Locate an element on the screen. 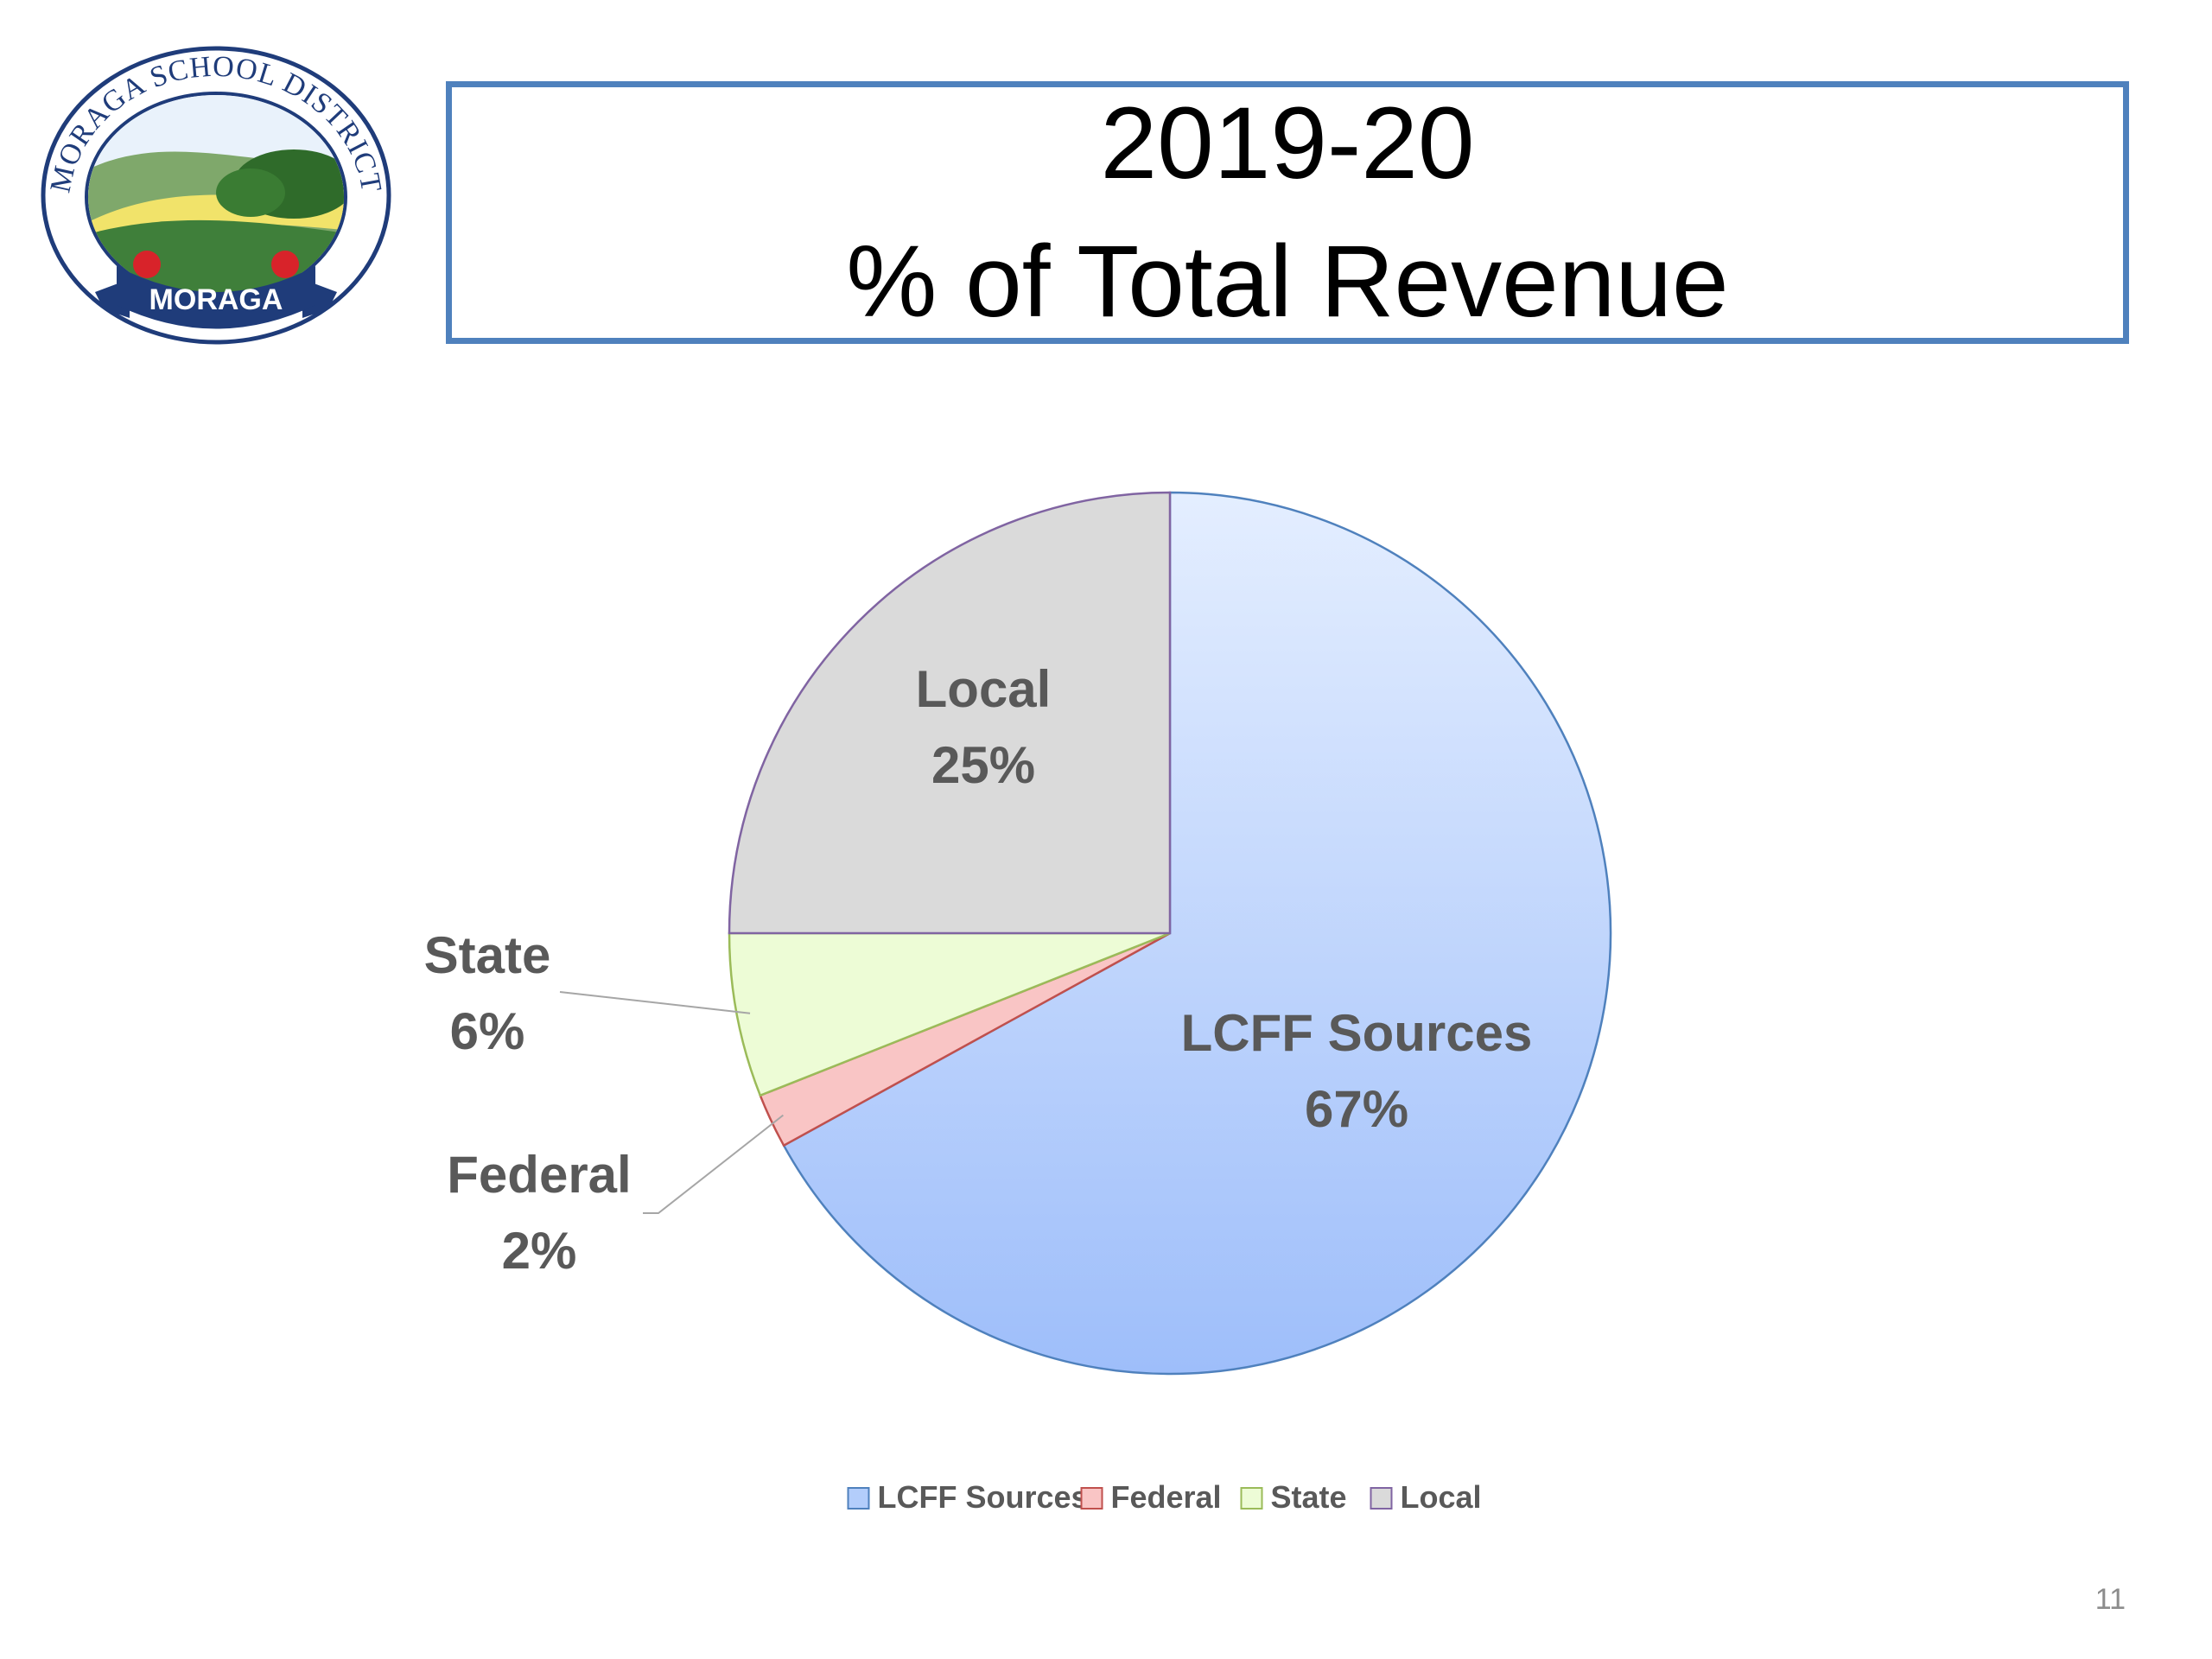  legend-swatch-local is located at coordinates (1381, 1498).